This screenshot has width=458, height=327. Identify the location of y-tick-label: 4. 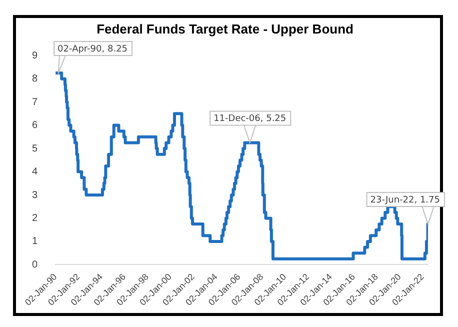
(35, 172).